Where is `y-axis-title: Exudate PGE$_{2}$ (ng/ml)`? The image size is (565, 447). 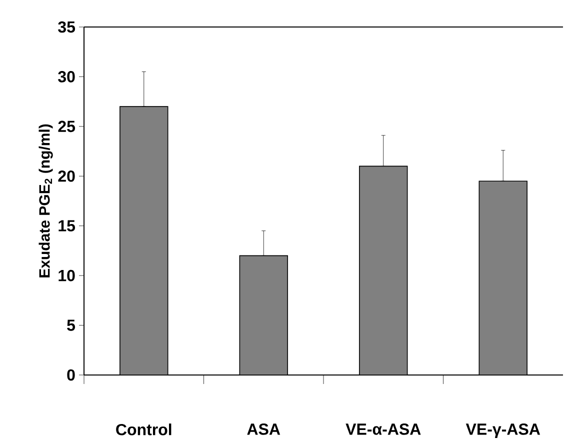 y-axis-title: Exudate PGE$_{2}$ (ng/ml) is located at coordinates (45, 201).